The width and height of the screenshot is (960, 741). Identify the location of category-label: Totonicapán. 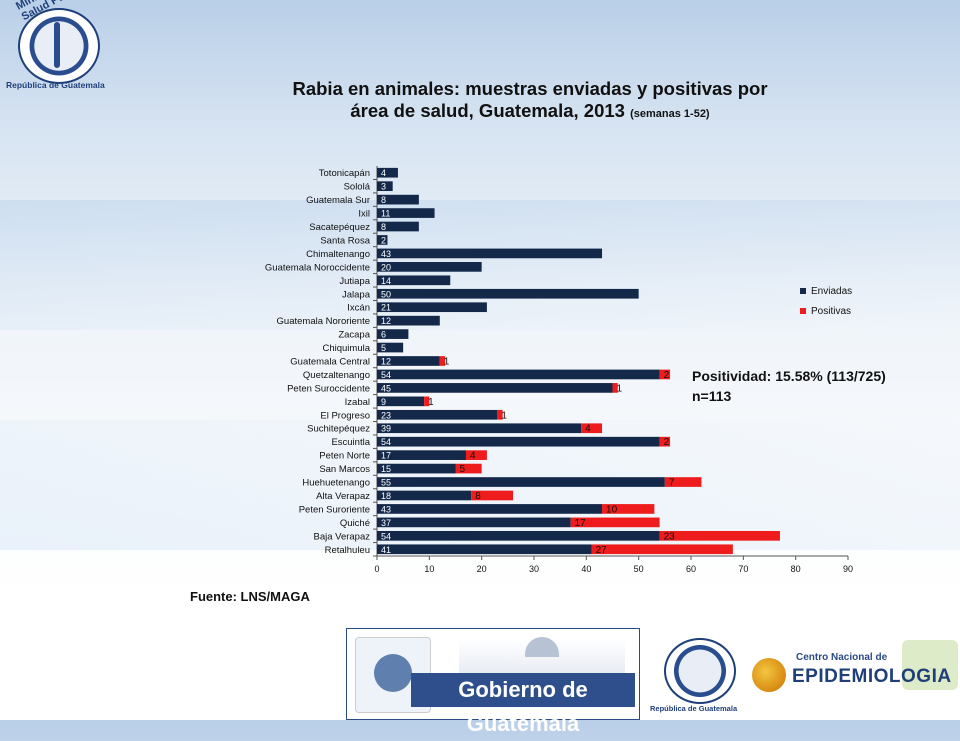
(344, 173).